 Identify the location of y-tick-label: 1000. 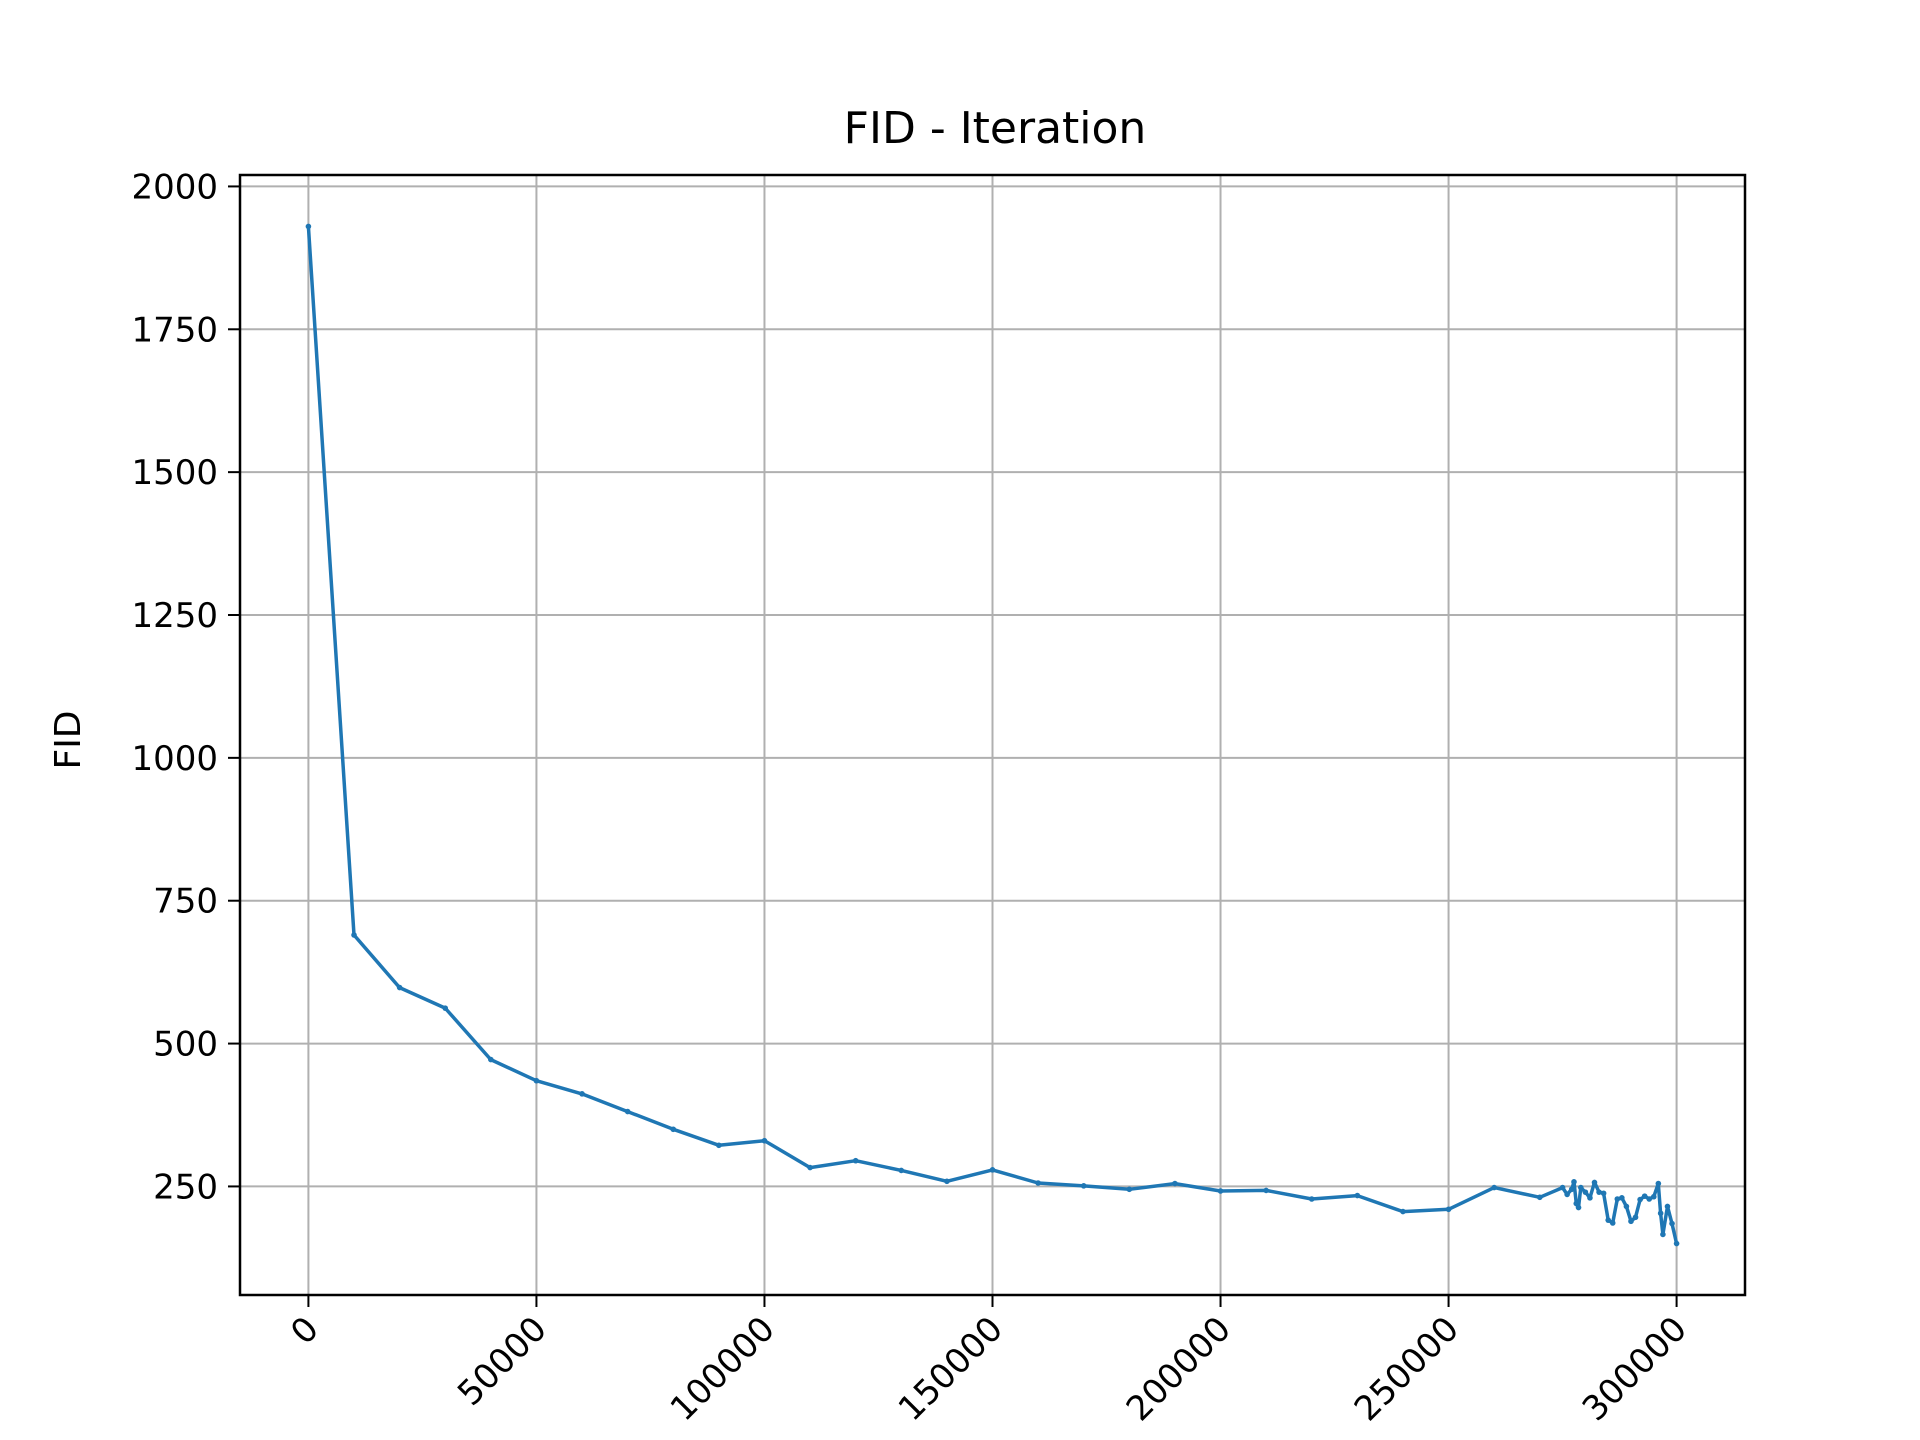
(174, 759).